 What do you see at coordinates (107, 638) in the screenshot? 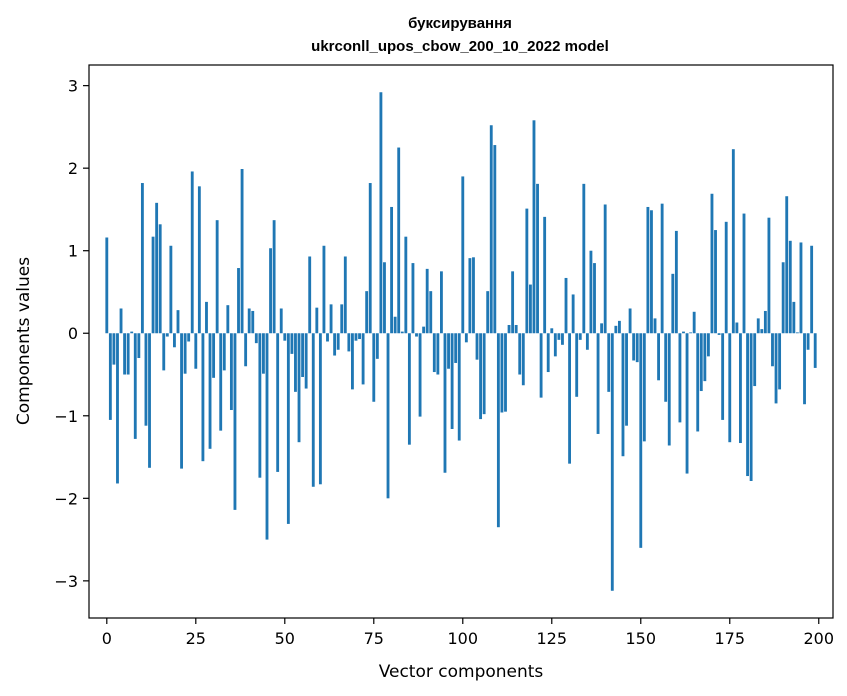
I see `x-tick-label-0: 0` at bounding box center [107, 638].